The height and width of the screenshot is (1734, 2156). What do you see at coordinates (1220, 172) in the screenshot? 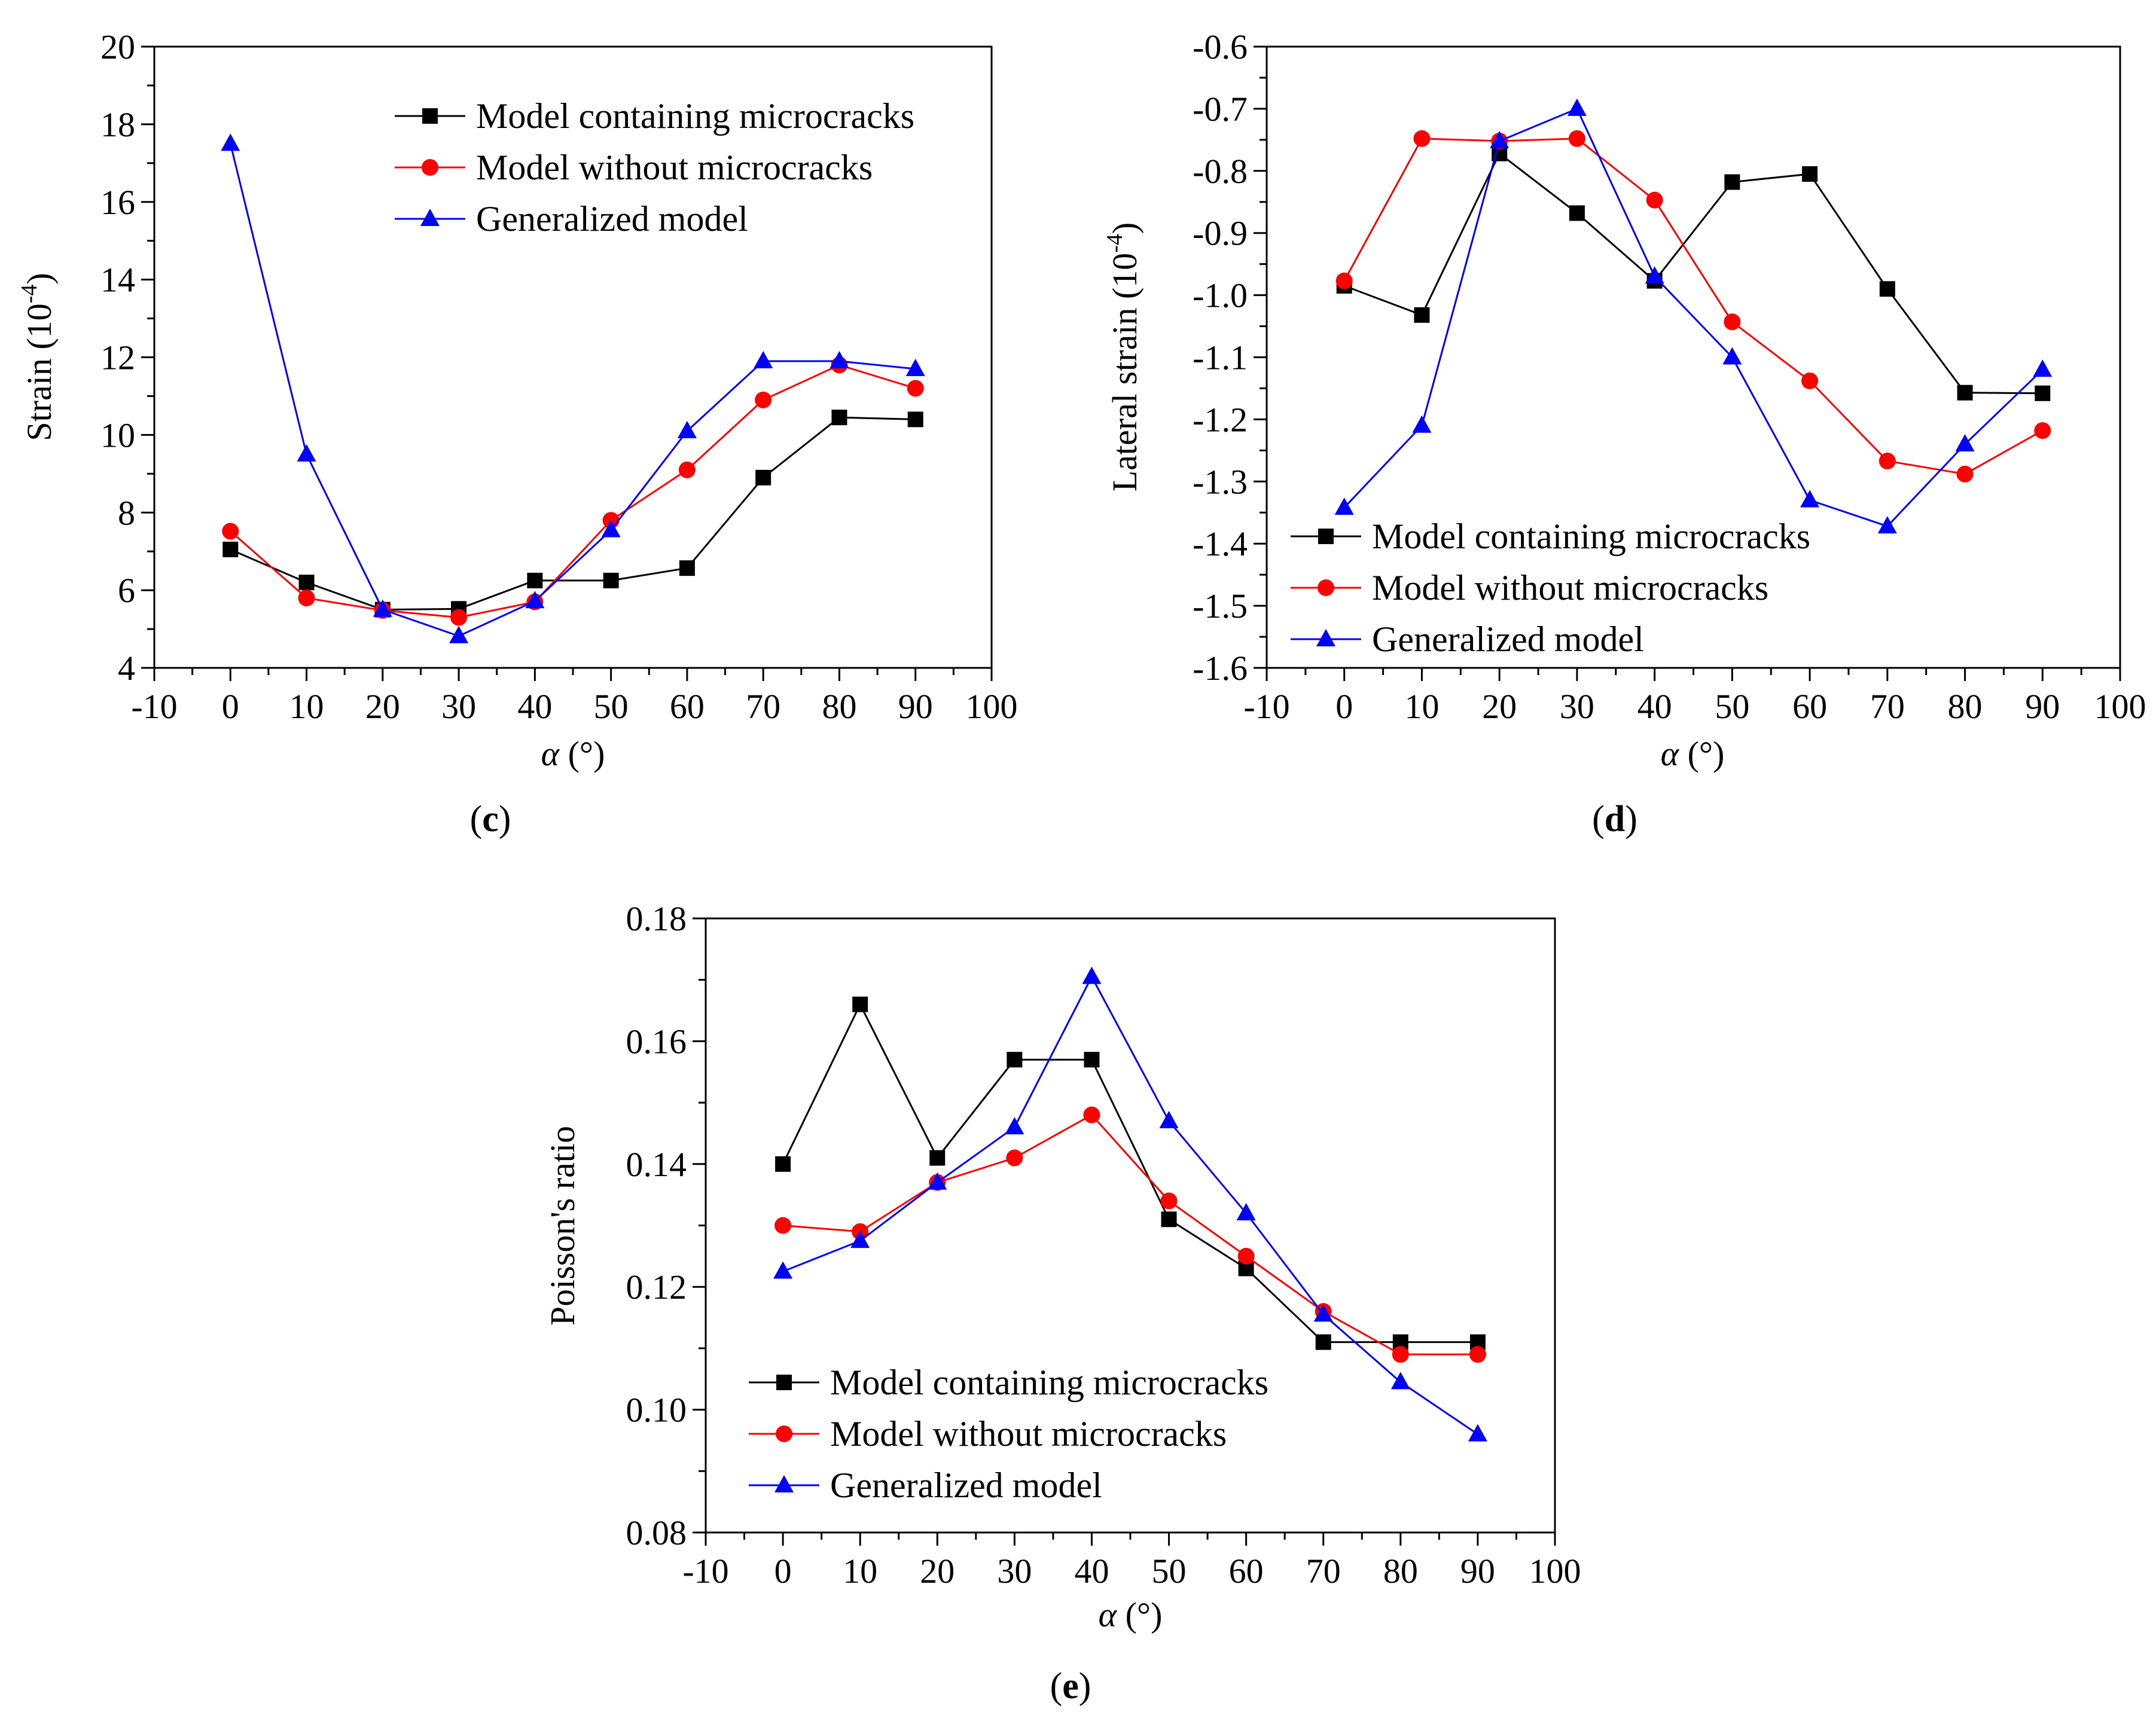
I see `y-tick-label: -0.8` at bounding box center [1220, 172].